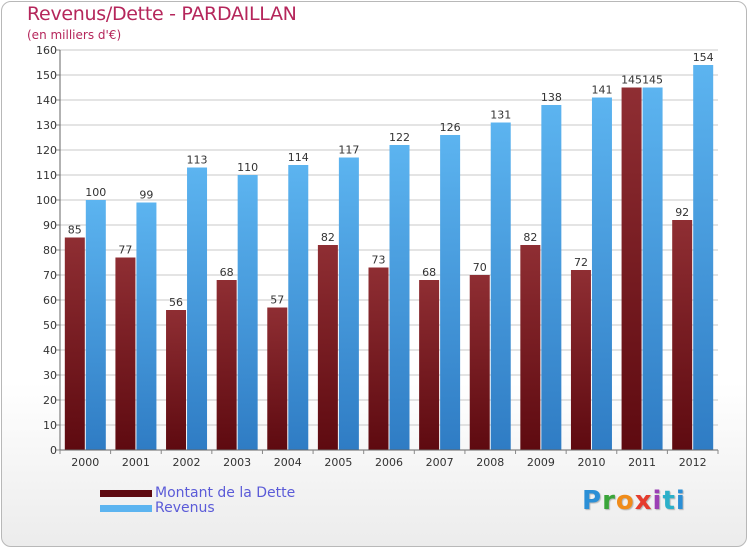 This screenshot has width=750, height=550. What do you see at coordinates (46, 175) in the screenshot?
I see `y-tick-label: 110` at bounding box center [46, 175].